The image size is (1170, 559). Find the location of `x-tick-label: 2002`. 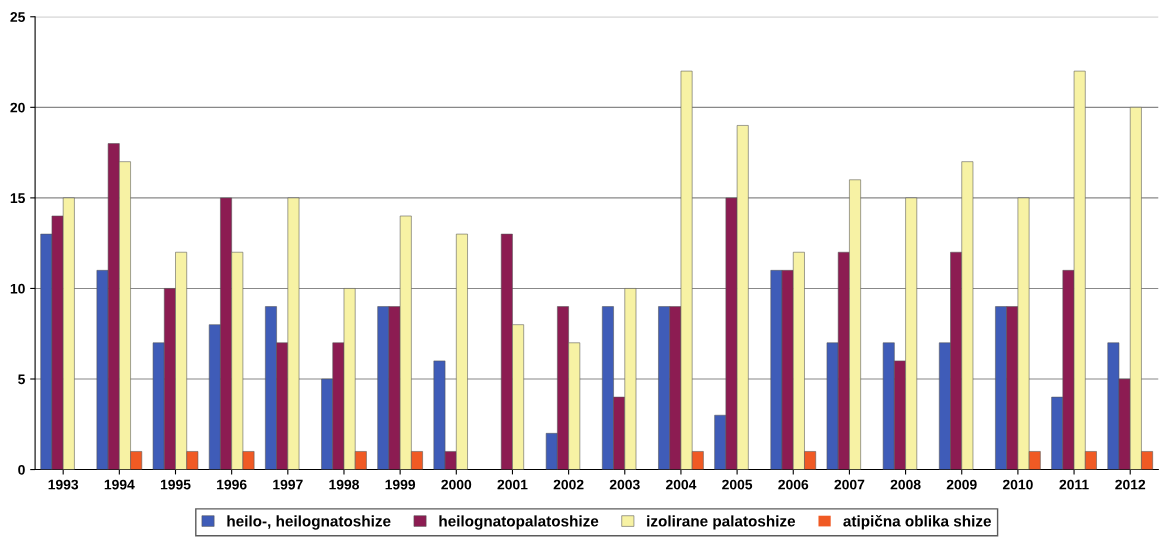

x-tick-label: 2002 is located at coordinates (568, 484).